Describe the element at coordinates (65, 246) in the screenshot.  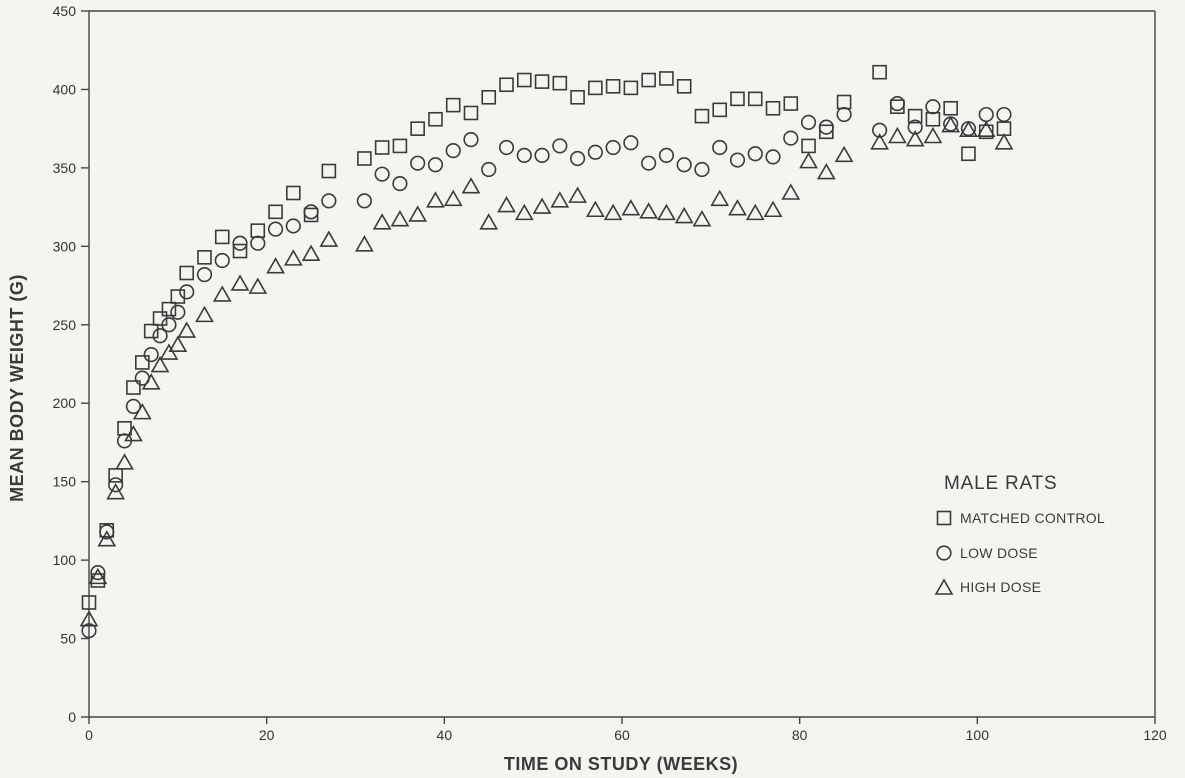
I see `y-tick-label: 300` at that location.